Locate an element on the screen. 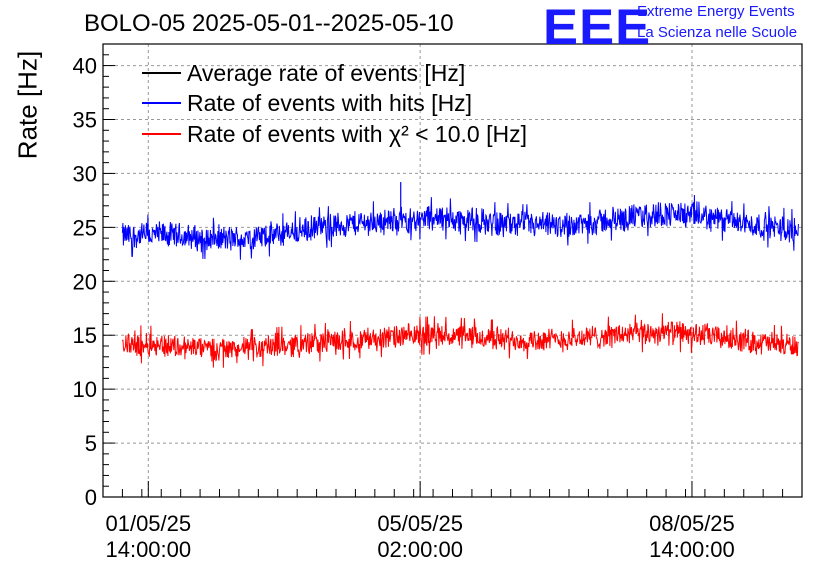 The image size is (836, 572). y-tick-label: 25 is located at coordinates (85, 227).